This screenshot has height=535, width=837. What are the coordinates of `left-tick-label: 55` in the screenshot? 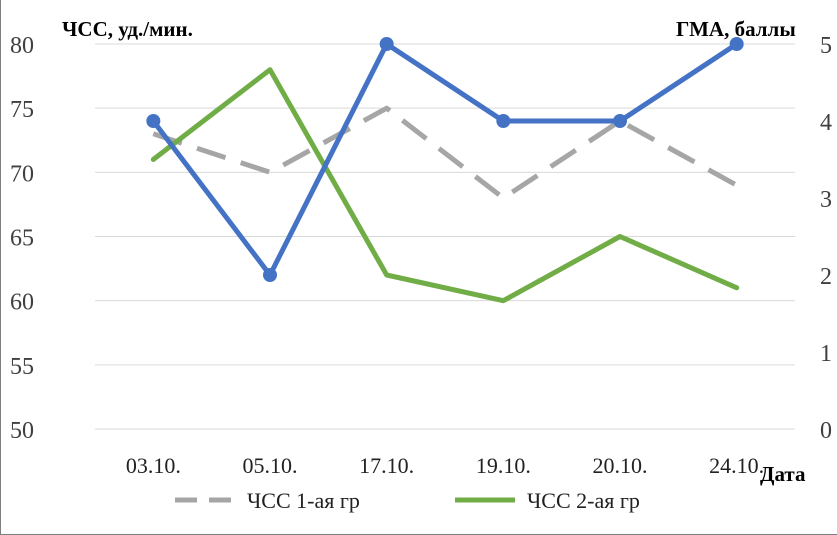 It's located at (22, 367).